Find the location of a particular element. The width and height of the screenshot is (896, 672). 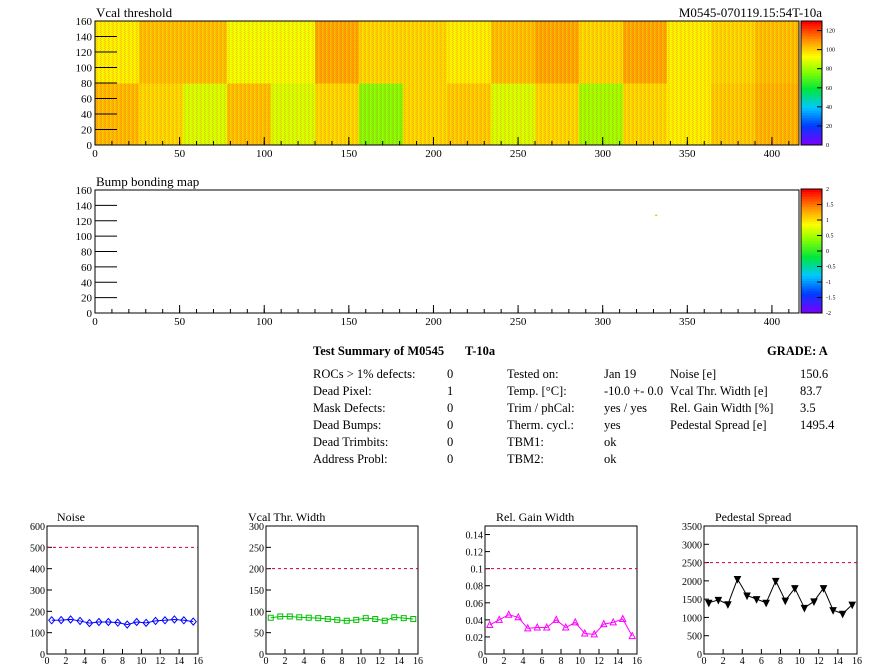

trend-y-tick-label: 200 is located at coordinates (256, 570).